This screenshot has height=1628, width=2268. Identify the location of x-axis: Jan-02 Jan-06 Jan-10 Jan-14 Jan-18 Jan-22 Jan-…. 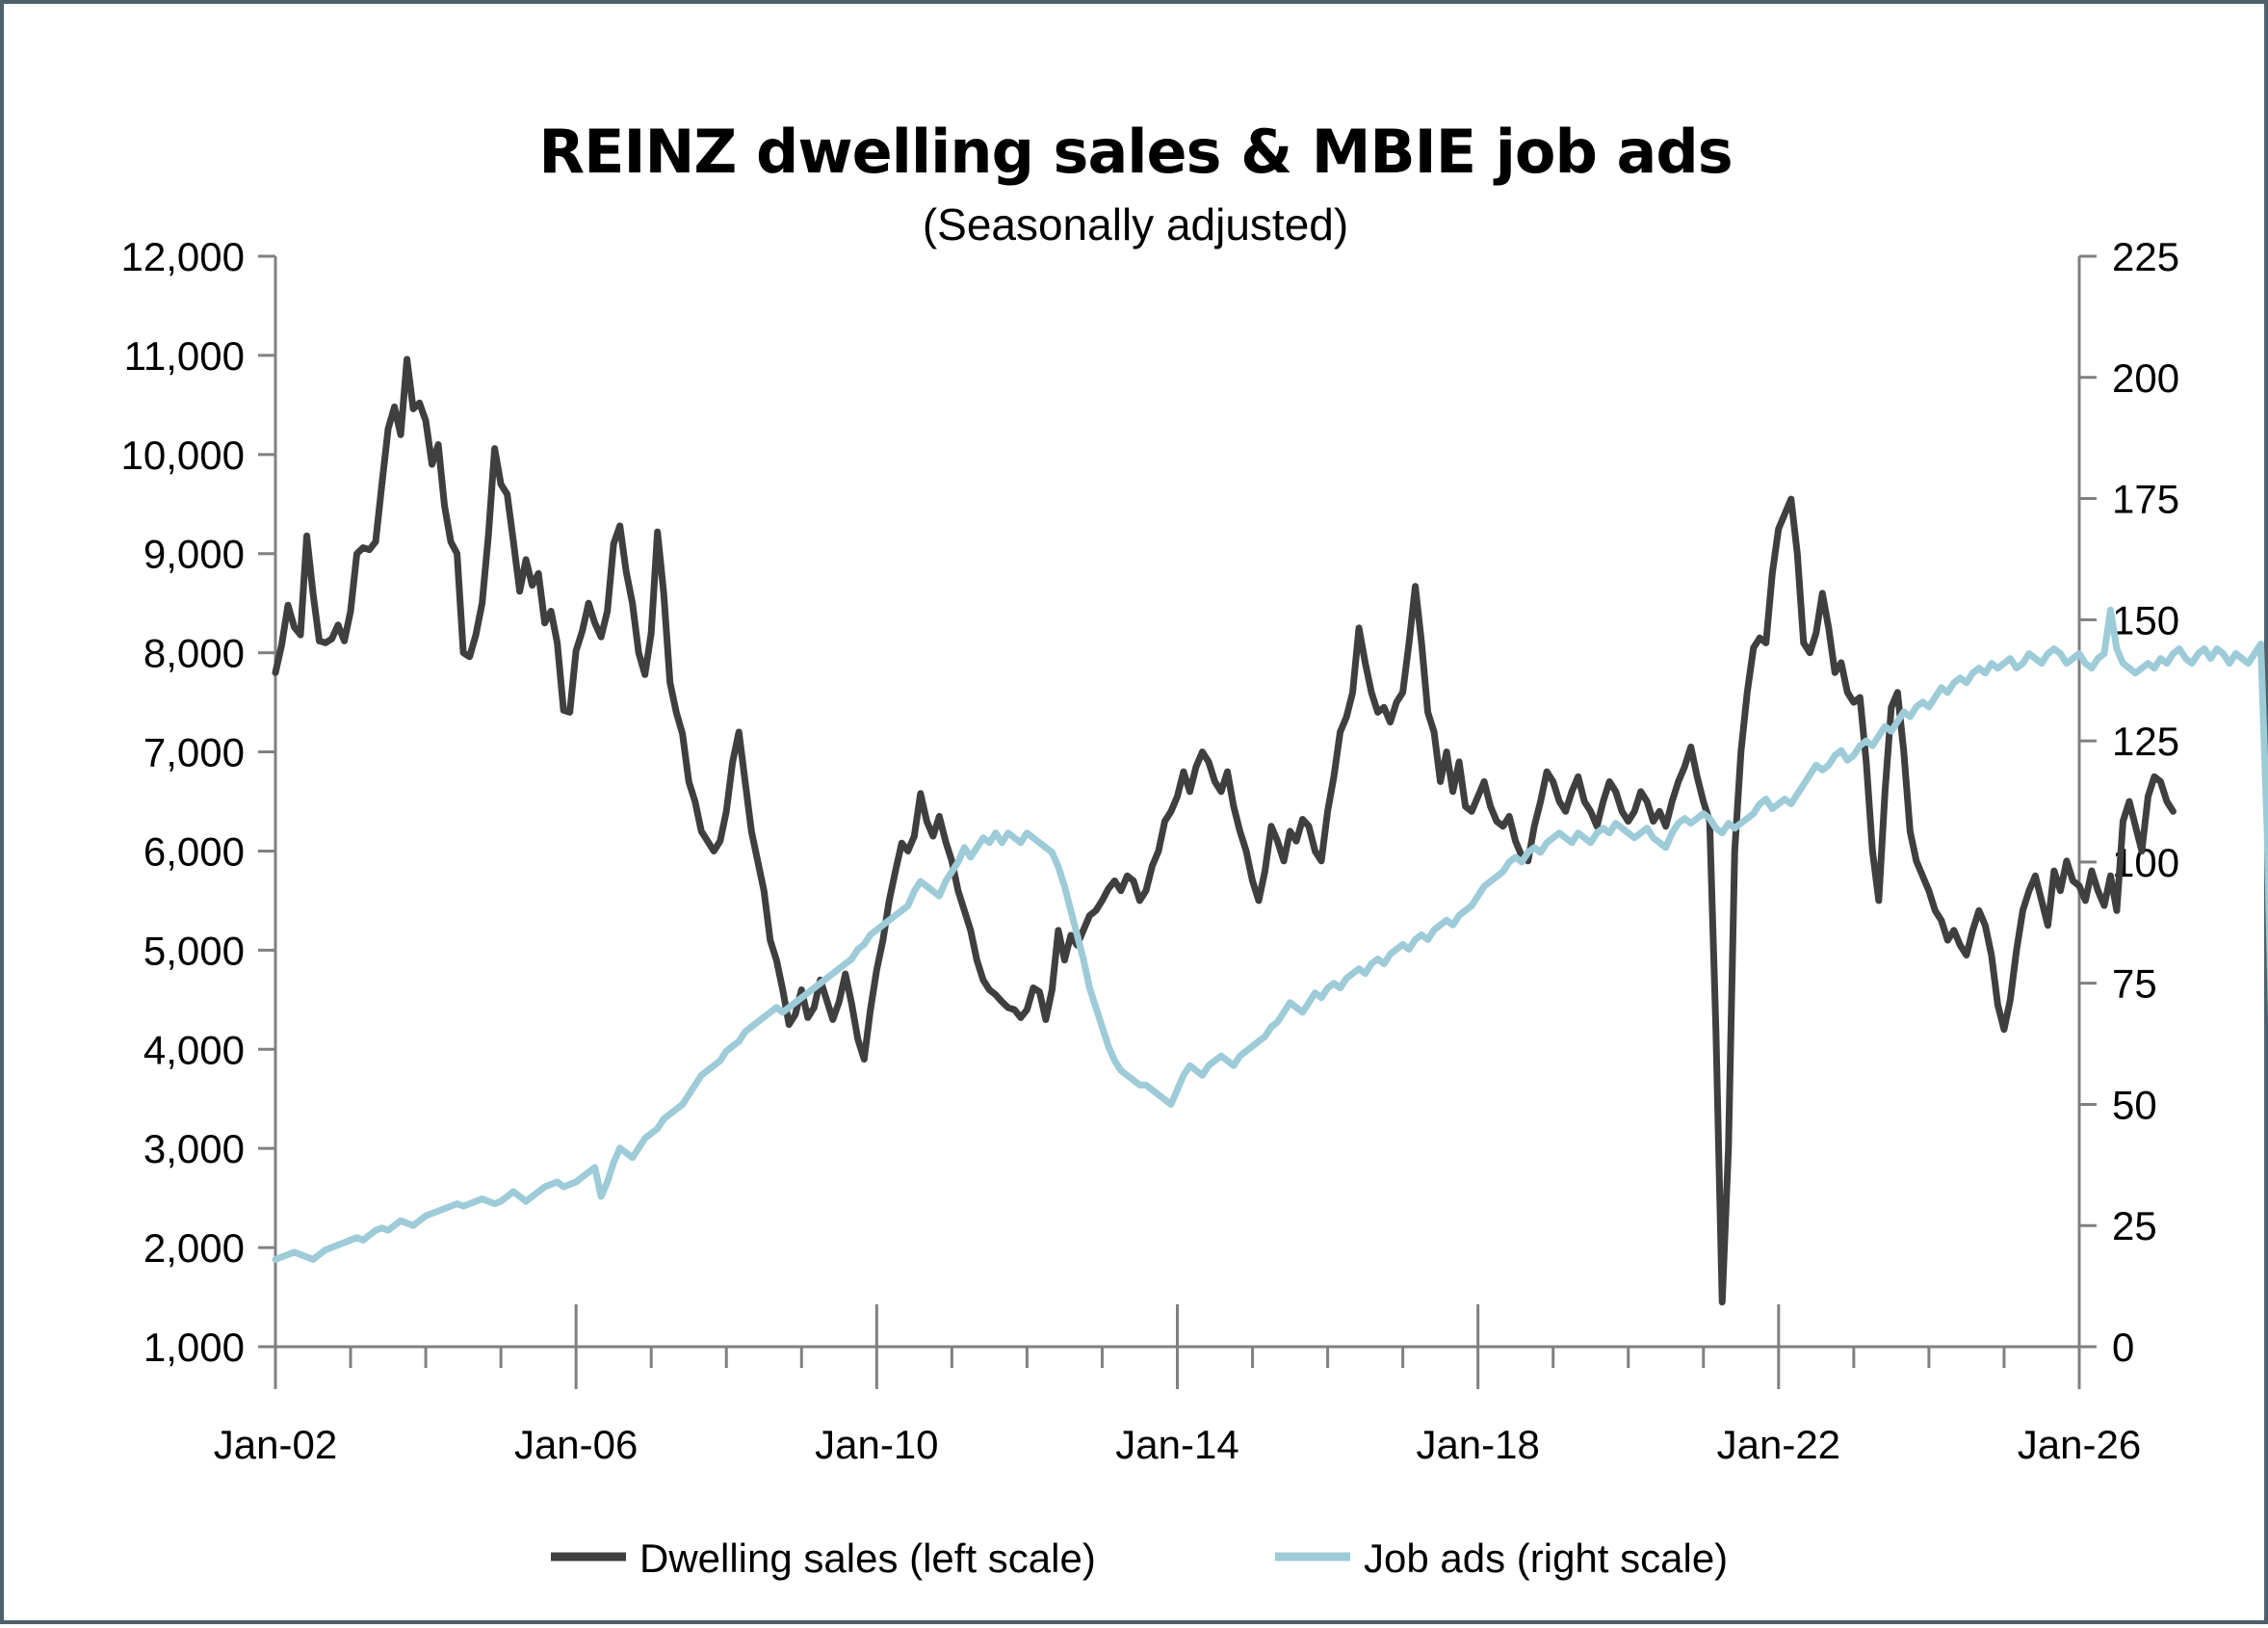
(1177, 1385).